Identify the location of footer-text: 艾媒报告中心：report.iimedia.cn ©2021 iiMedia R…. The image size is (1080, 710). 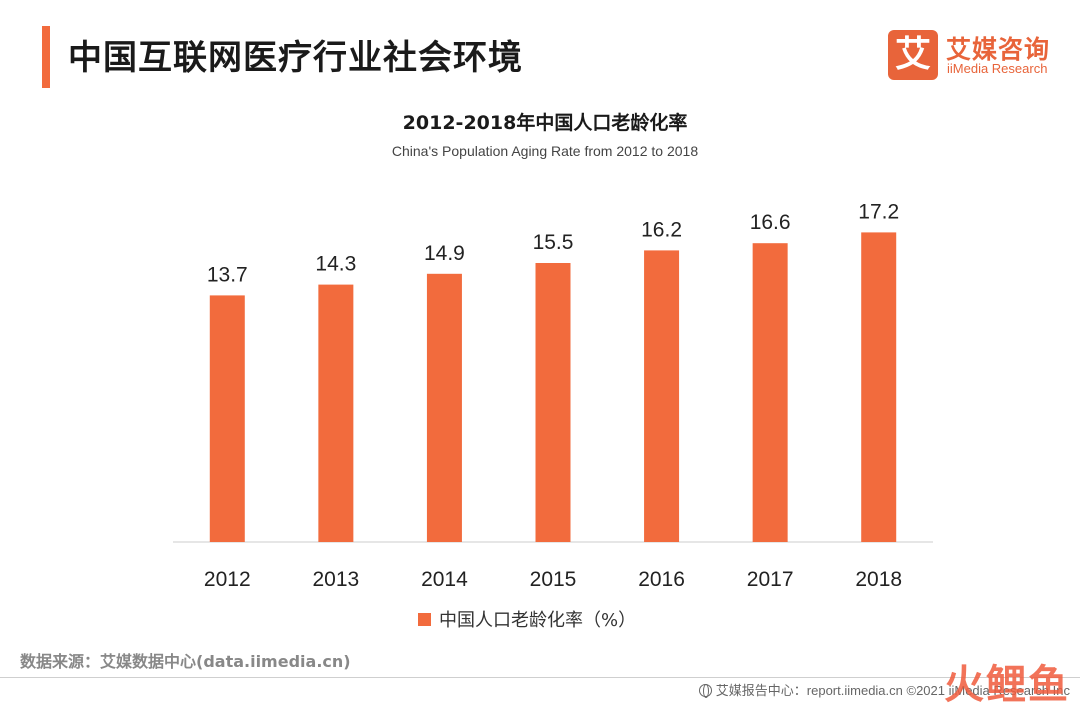
(892, 690).